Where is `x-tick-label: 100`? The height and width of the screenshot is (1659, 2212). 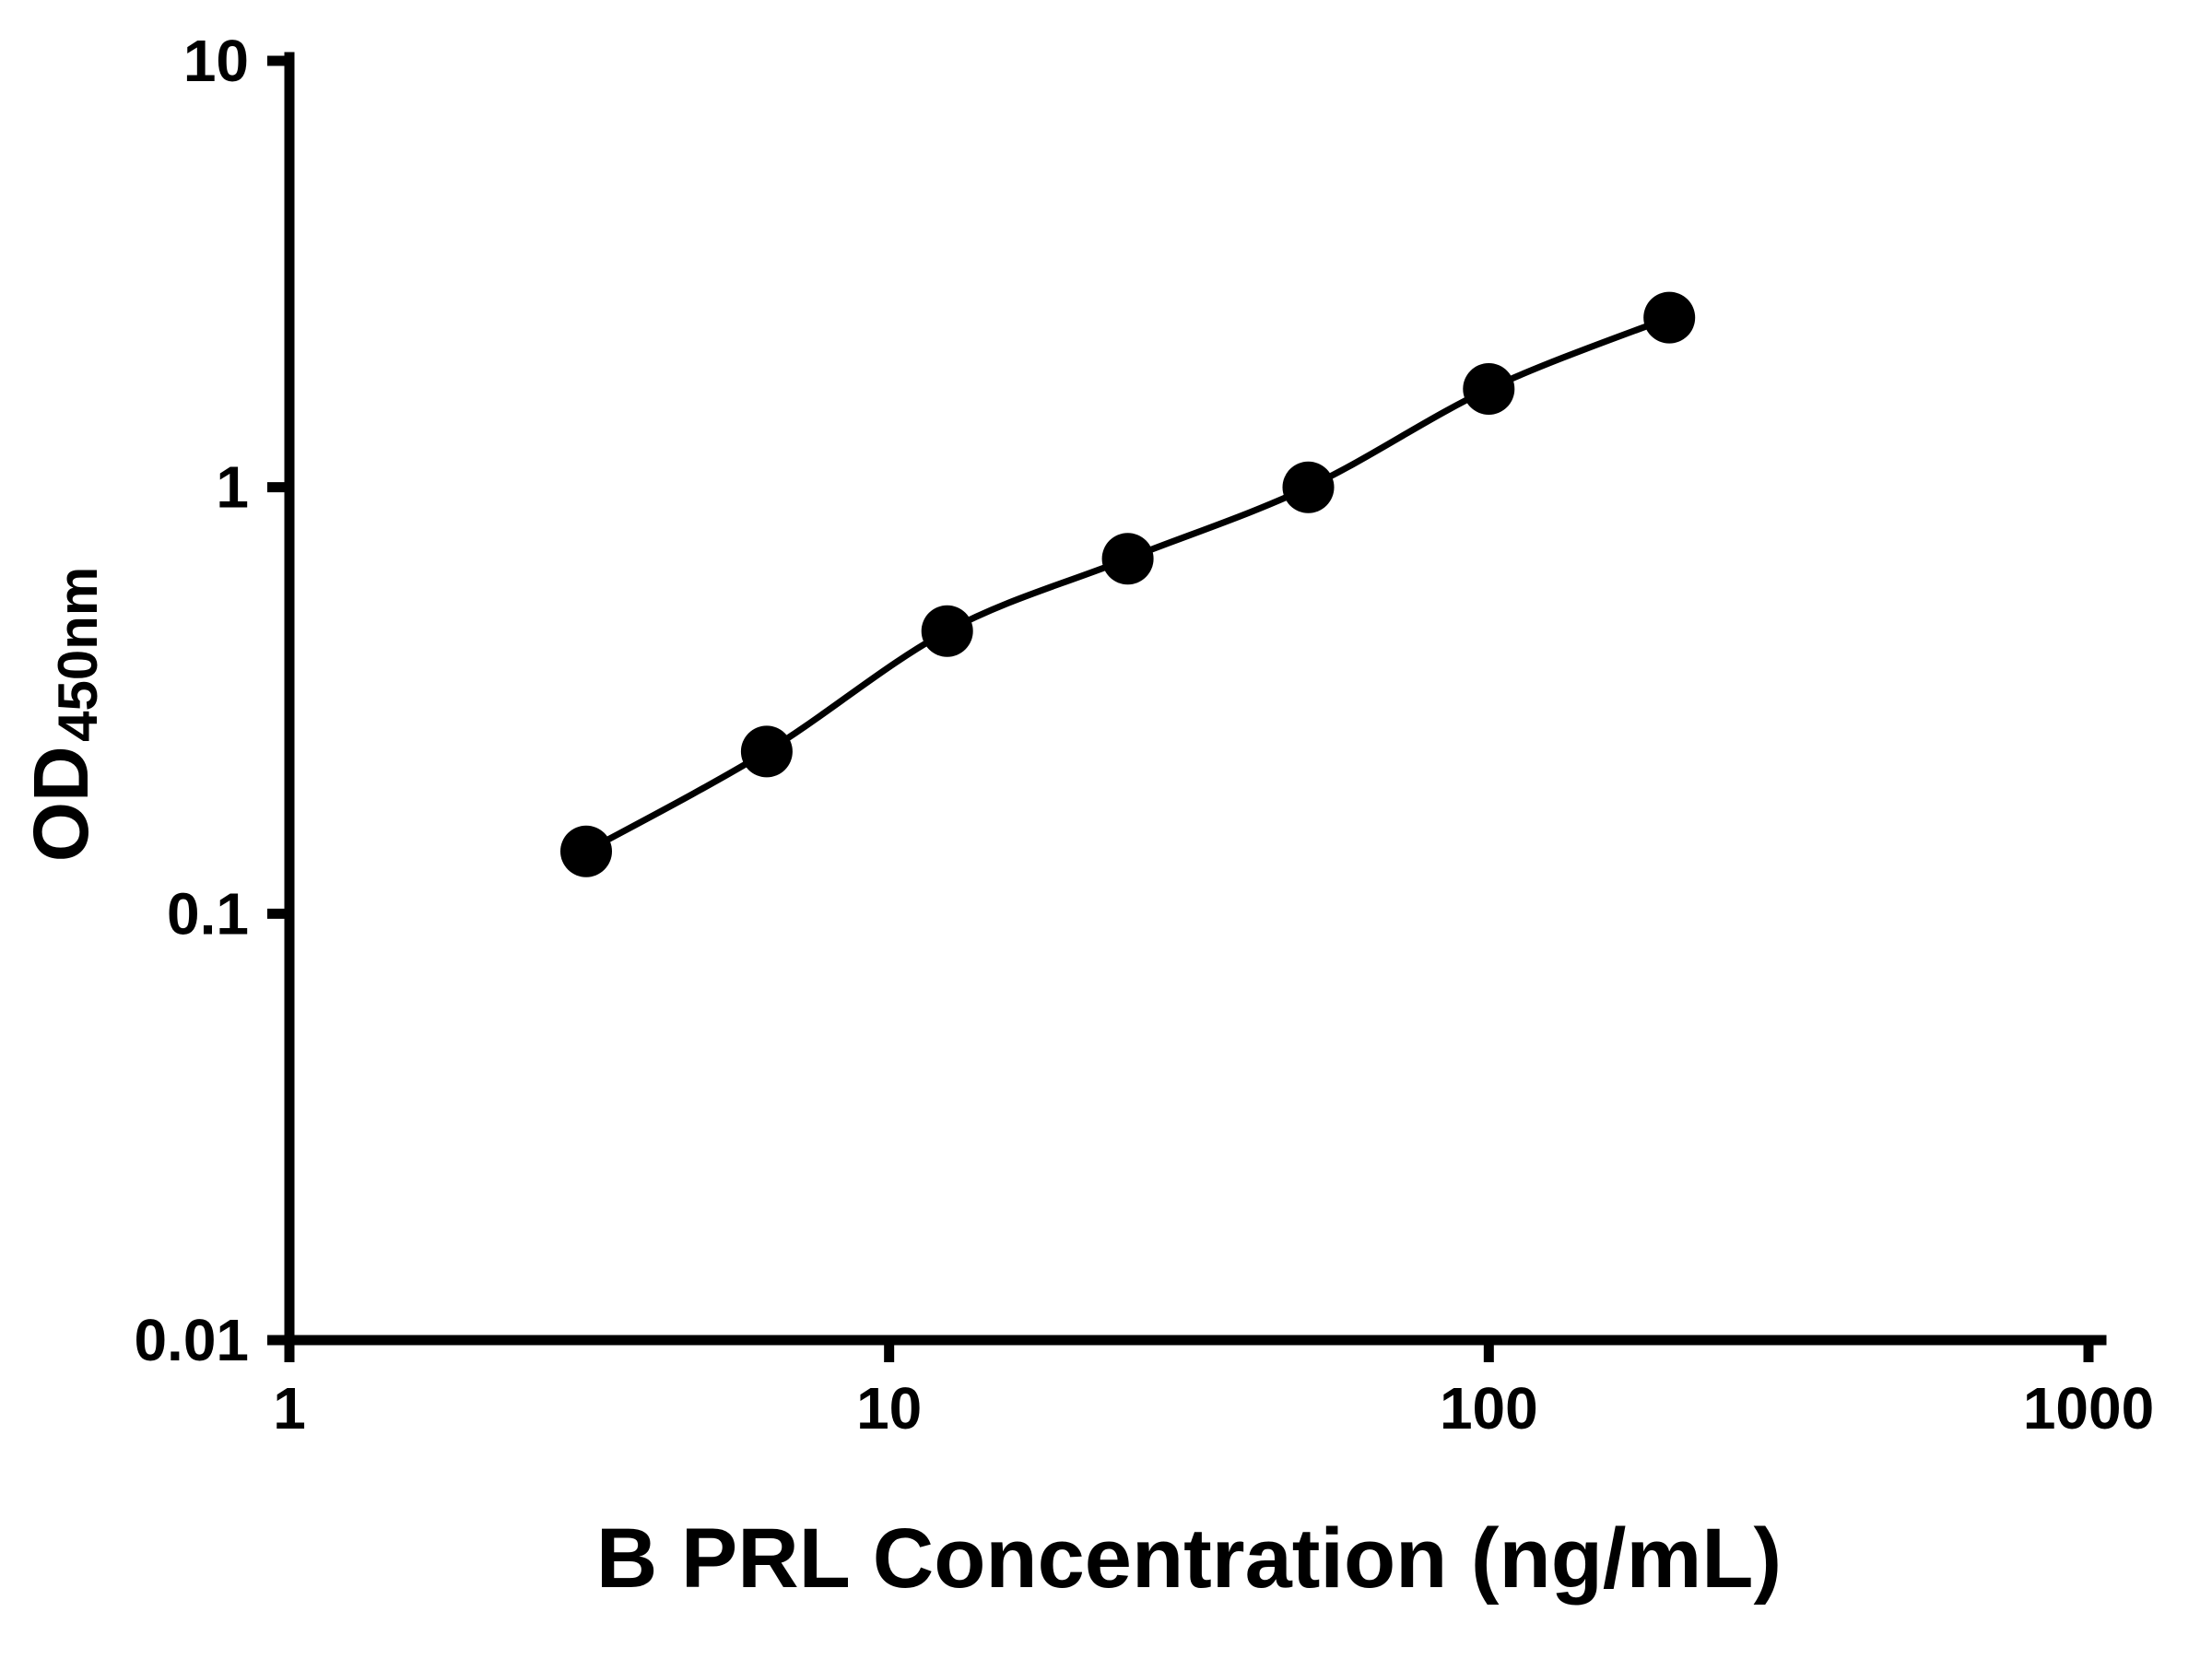 x-tick-label: 100 is located at coordinates (1489, 1408).